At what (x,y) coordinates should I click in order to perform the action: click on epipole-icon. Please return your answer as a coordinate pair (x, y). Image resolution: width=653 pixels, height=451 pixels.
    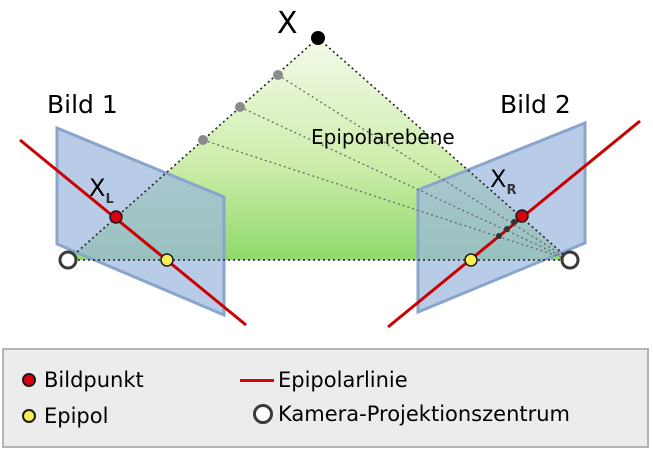
    Looking at the image, I should click on (29, 416).